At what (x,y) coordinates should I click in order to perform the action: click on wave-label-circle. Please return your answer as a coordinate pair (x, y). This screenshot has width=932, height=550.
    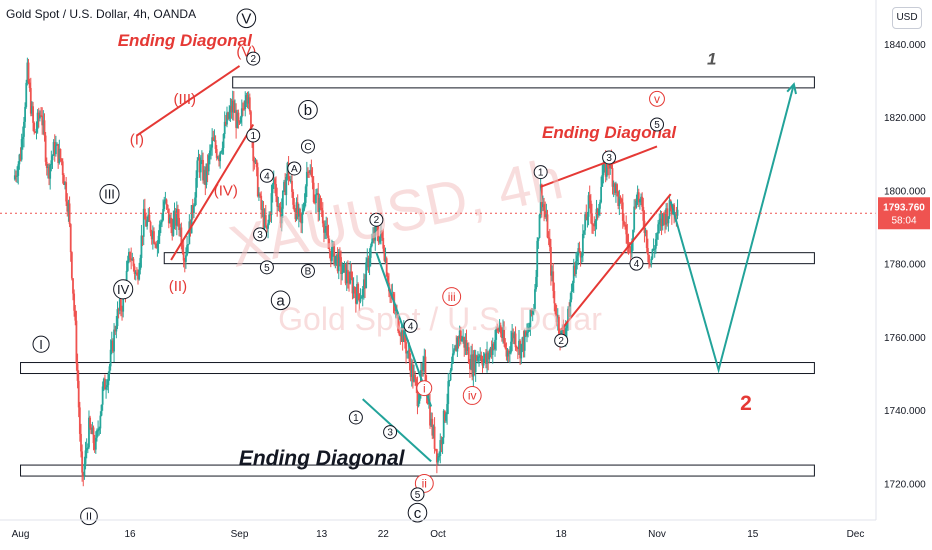
    Looking at the image, I should click on (266, 175).